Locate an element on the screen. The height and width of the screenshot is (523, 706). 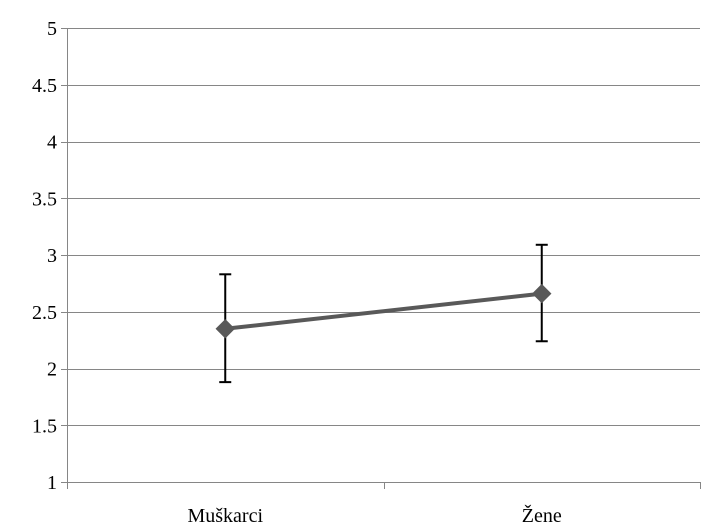
series-line is located at coordinates (383, 311).